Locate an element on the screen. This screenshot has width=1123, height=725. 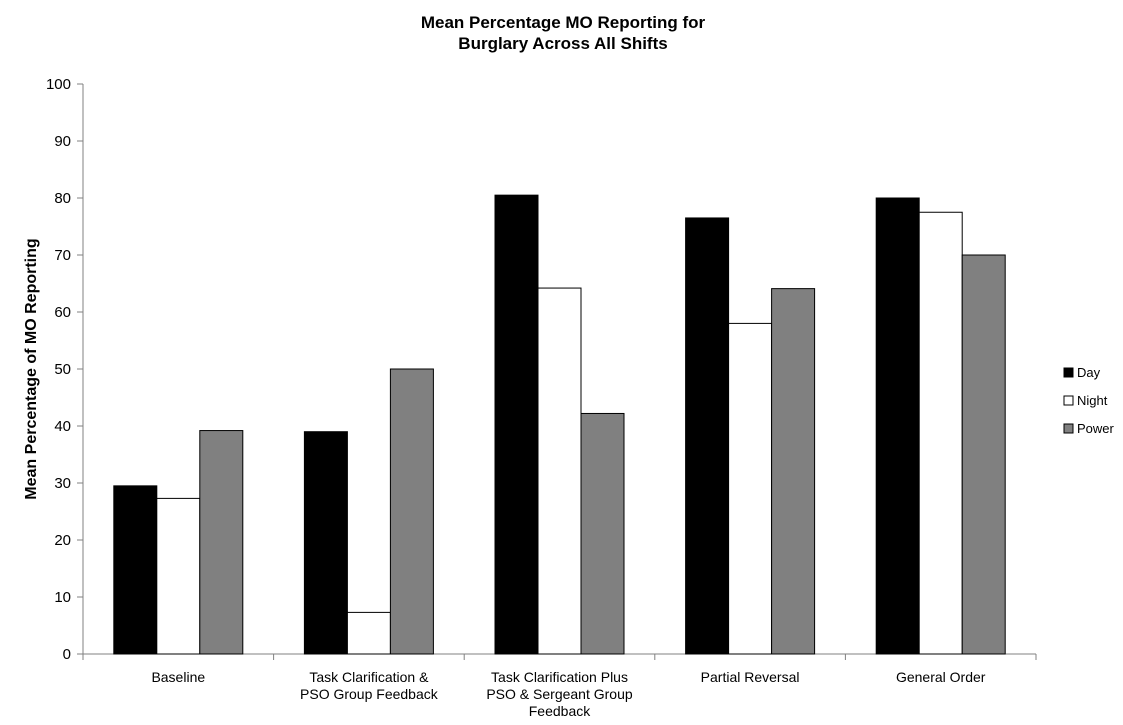
x-tick-label: PSO Group Feedback is located at coordinates (369, 694).